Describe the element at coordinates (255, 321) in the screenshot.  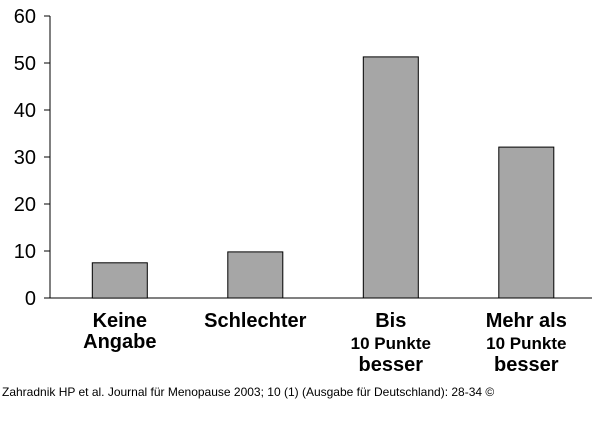
I see `x-category-label: Schlechter` at that location.